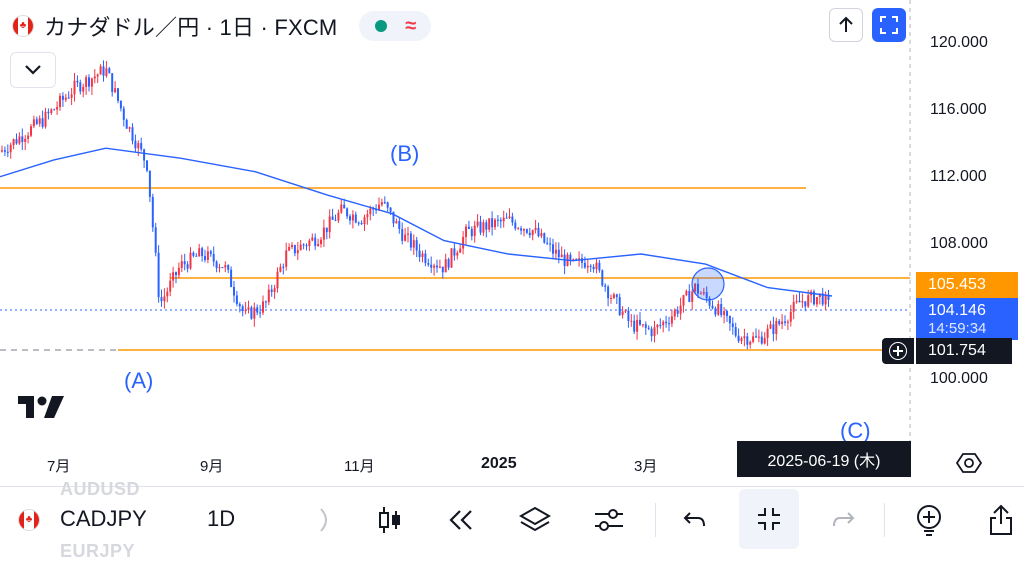  Describe the element at coordinates (395, 26) in the screenshot. I see `status-pill: ≈` at that location.